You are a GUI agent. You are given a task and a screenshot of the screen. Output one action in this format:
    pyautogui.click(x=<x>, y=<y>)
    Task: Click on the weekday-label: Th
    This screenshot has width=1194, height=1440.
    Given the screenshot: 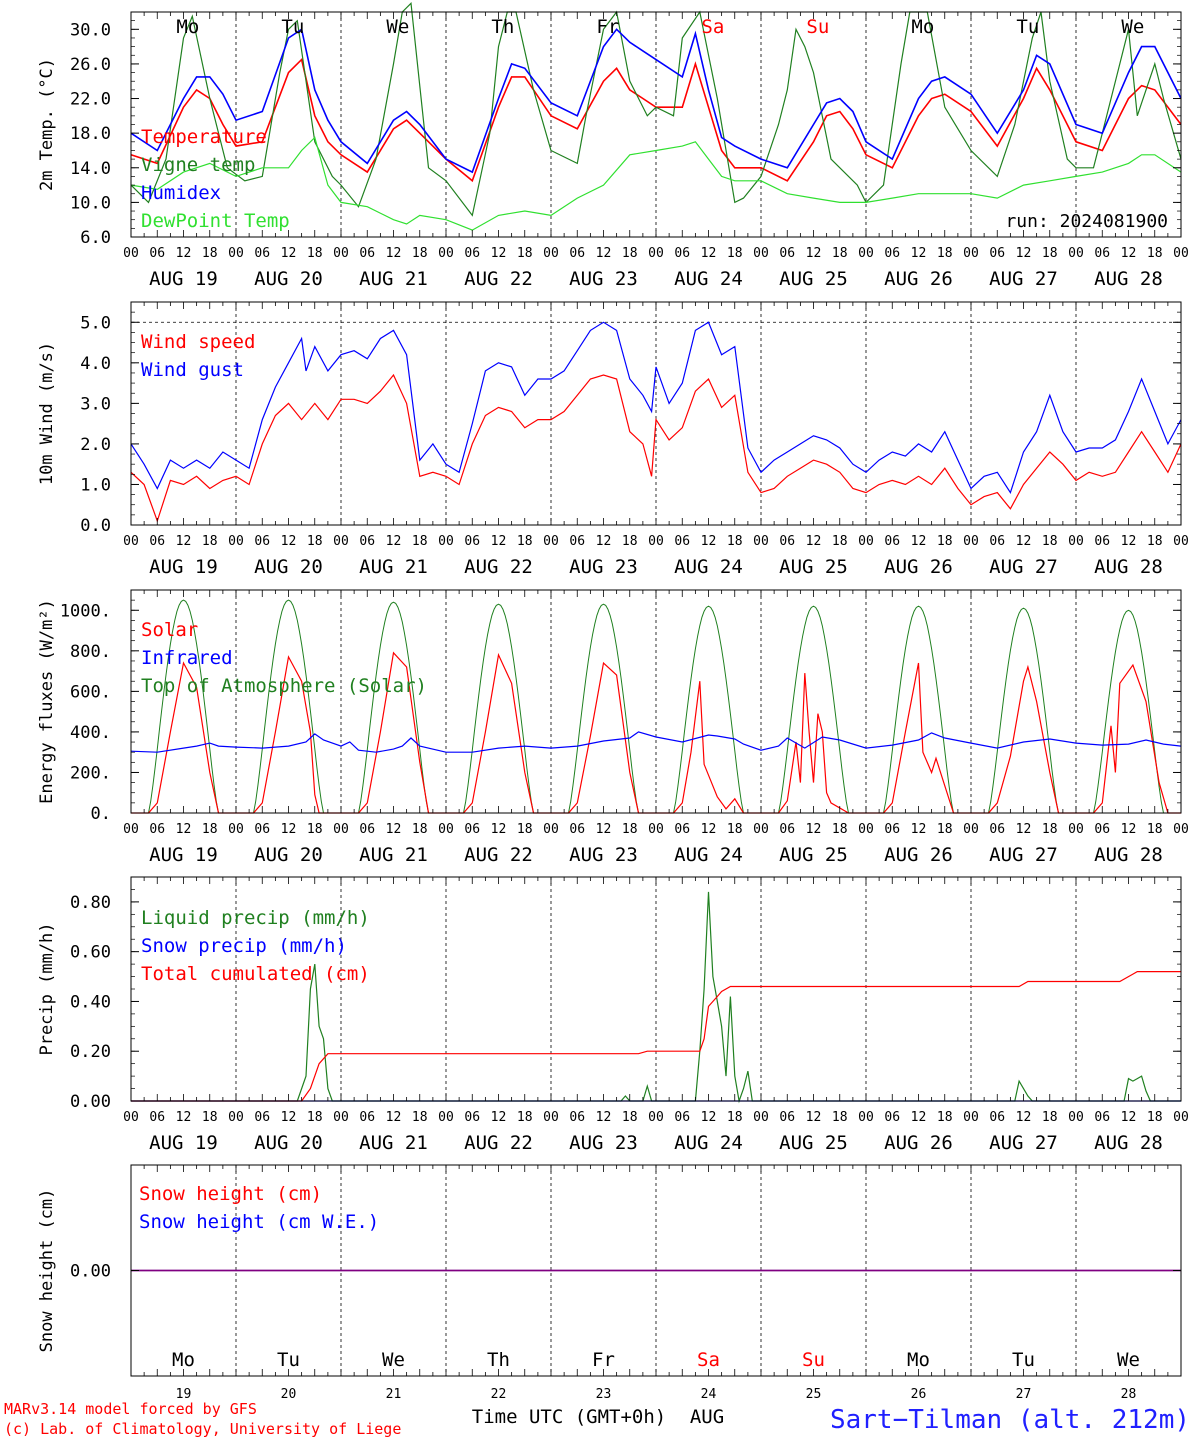 What is the action you would take?
    pyautogui.click(x=498, y=1360)
    